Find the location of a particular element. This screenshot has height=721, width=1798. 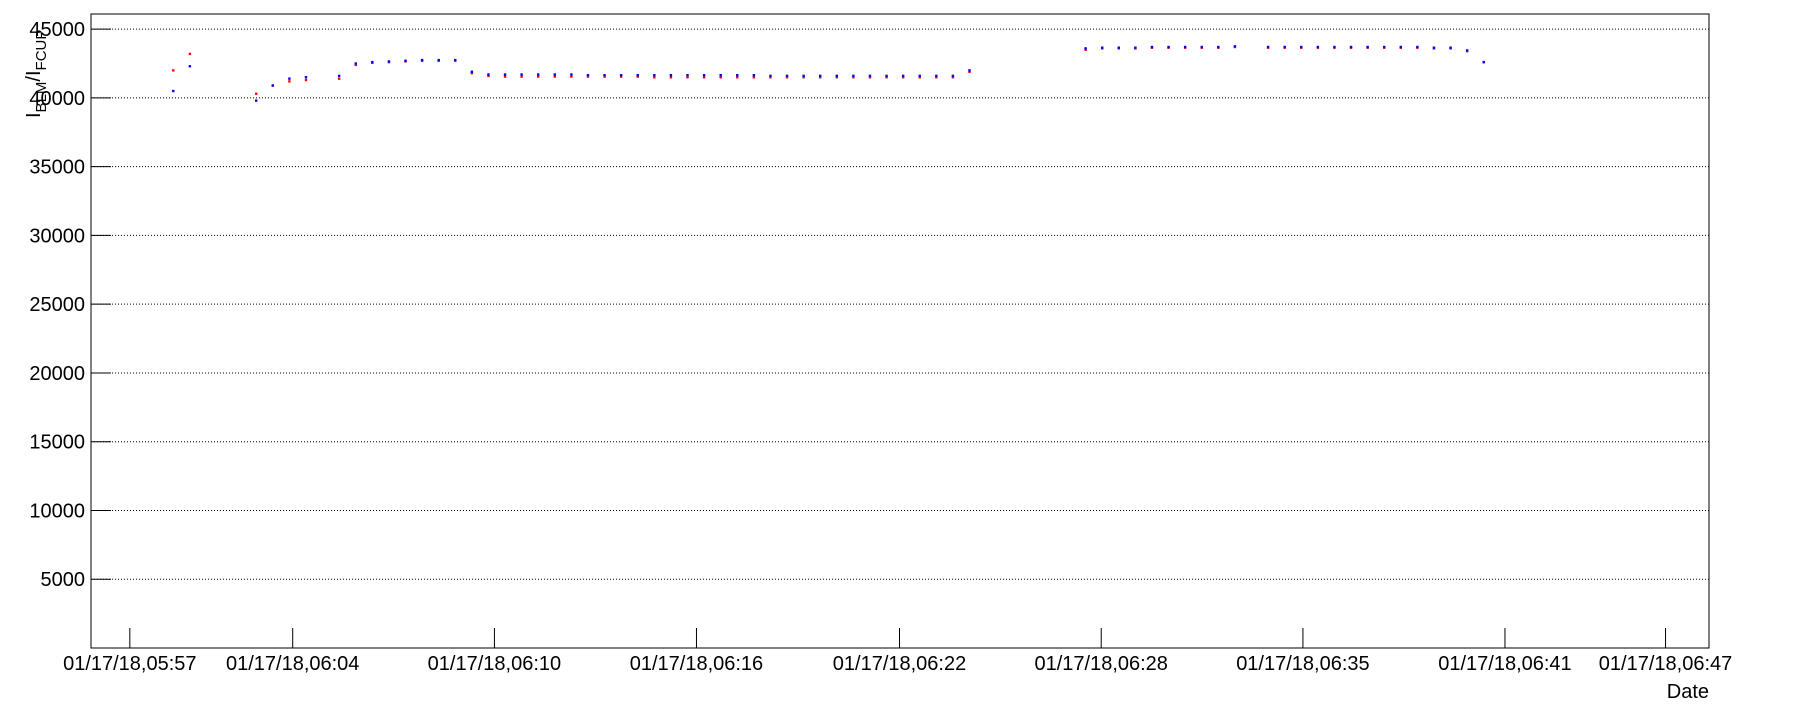

y-axis-title-subscript: FCUP is located at coordinates (41, 50).